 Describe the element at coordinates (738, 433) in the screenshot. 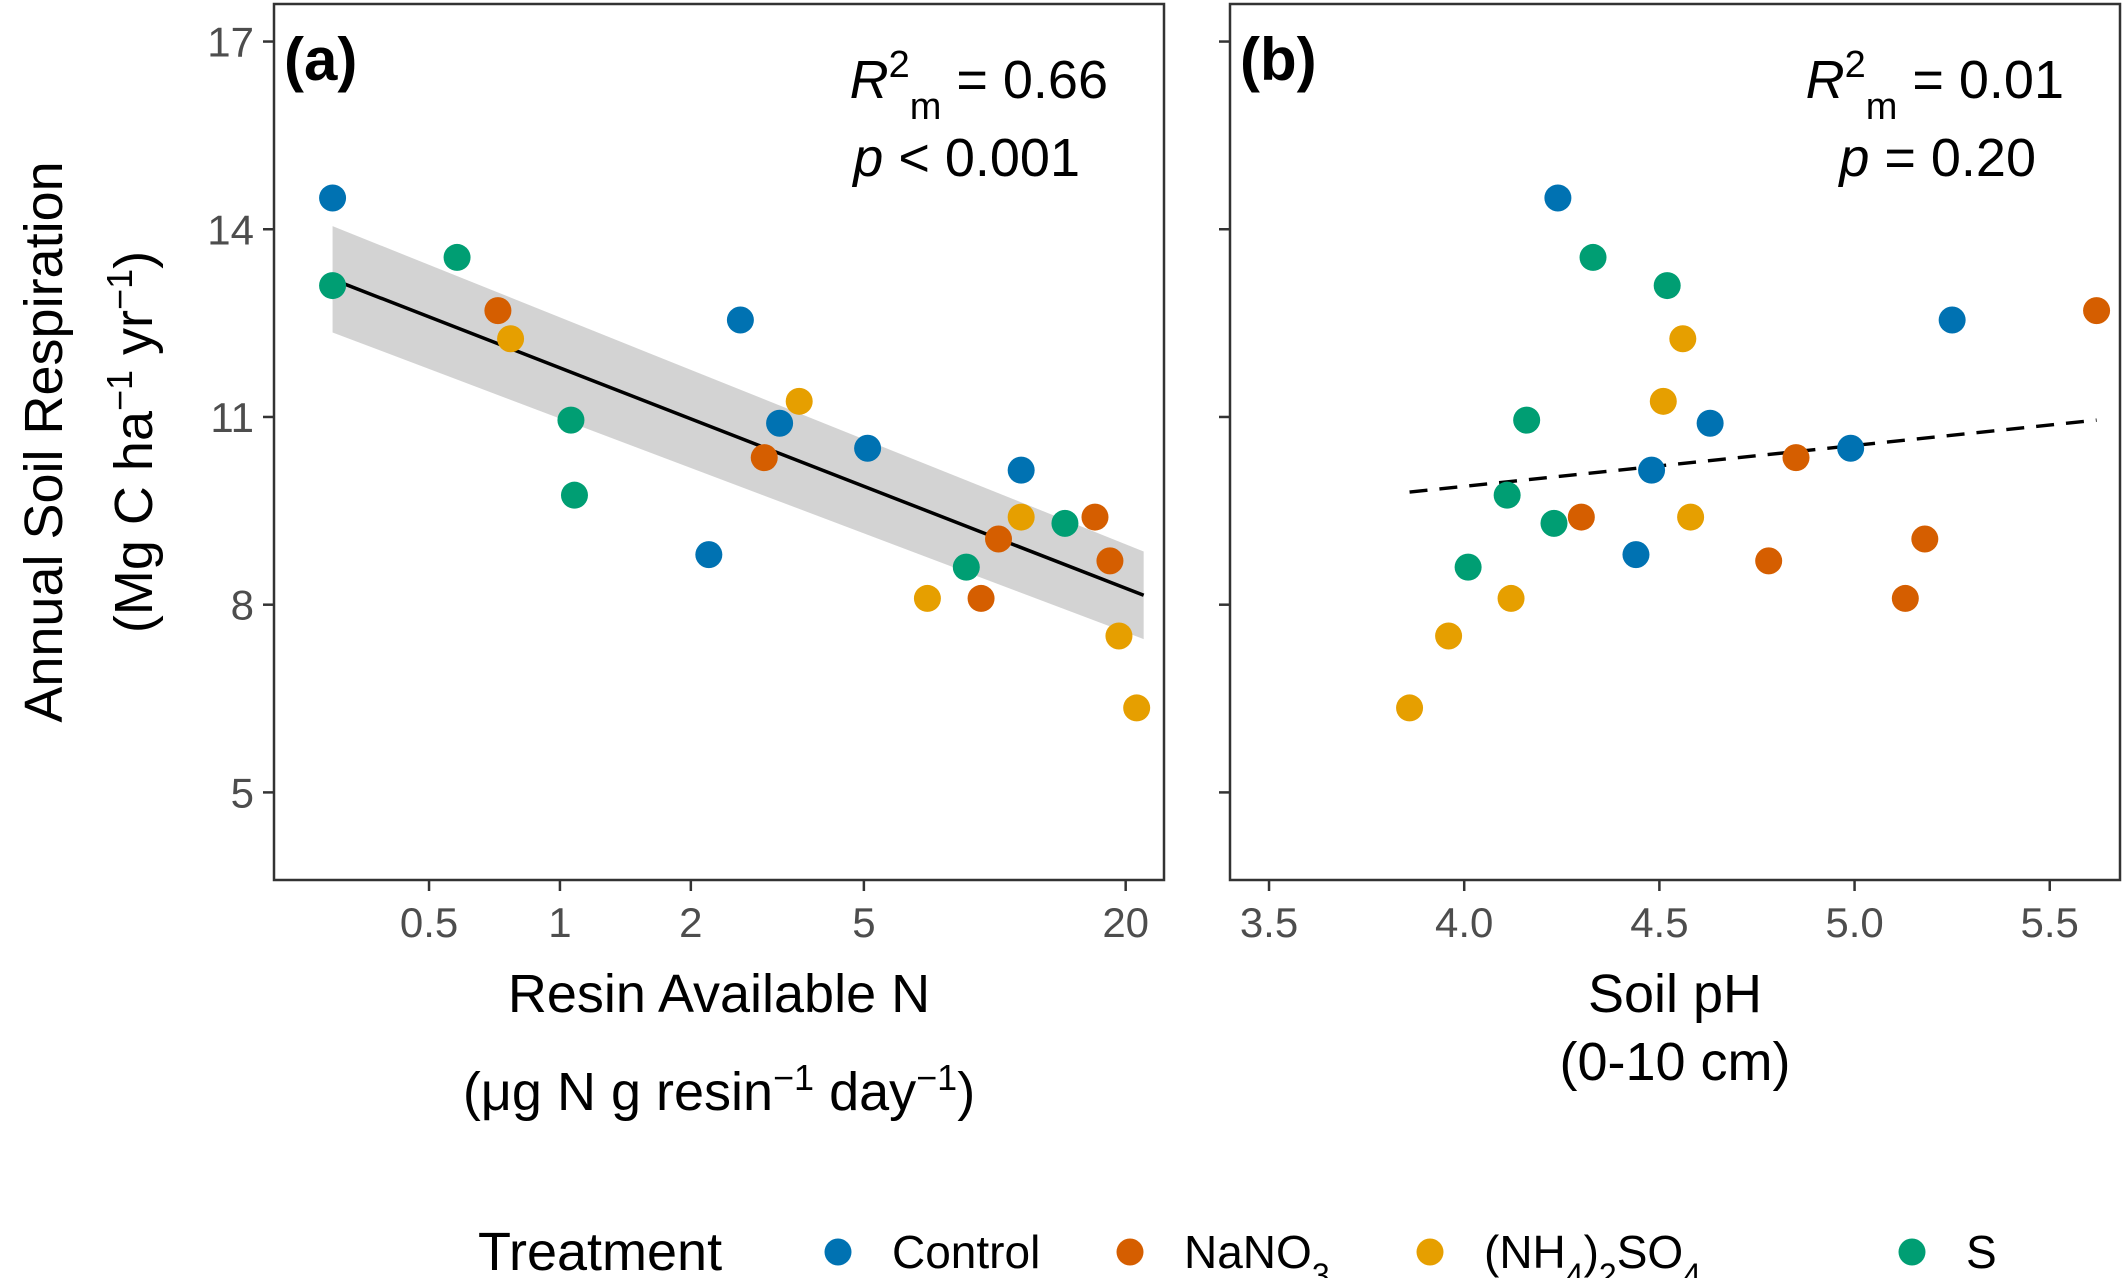

I see `confidence-band` at that location.